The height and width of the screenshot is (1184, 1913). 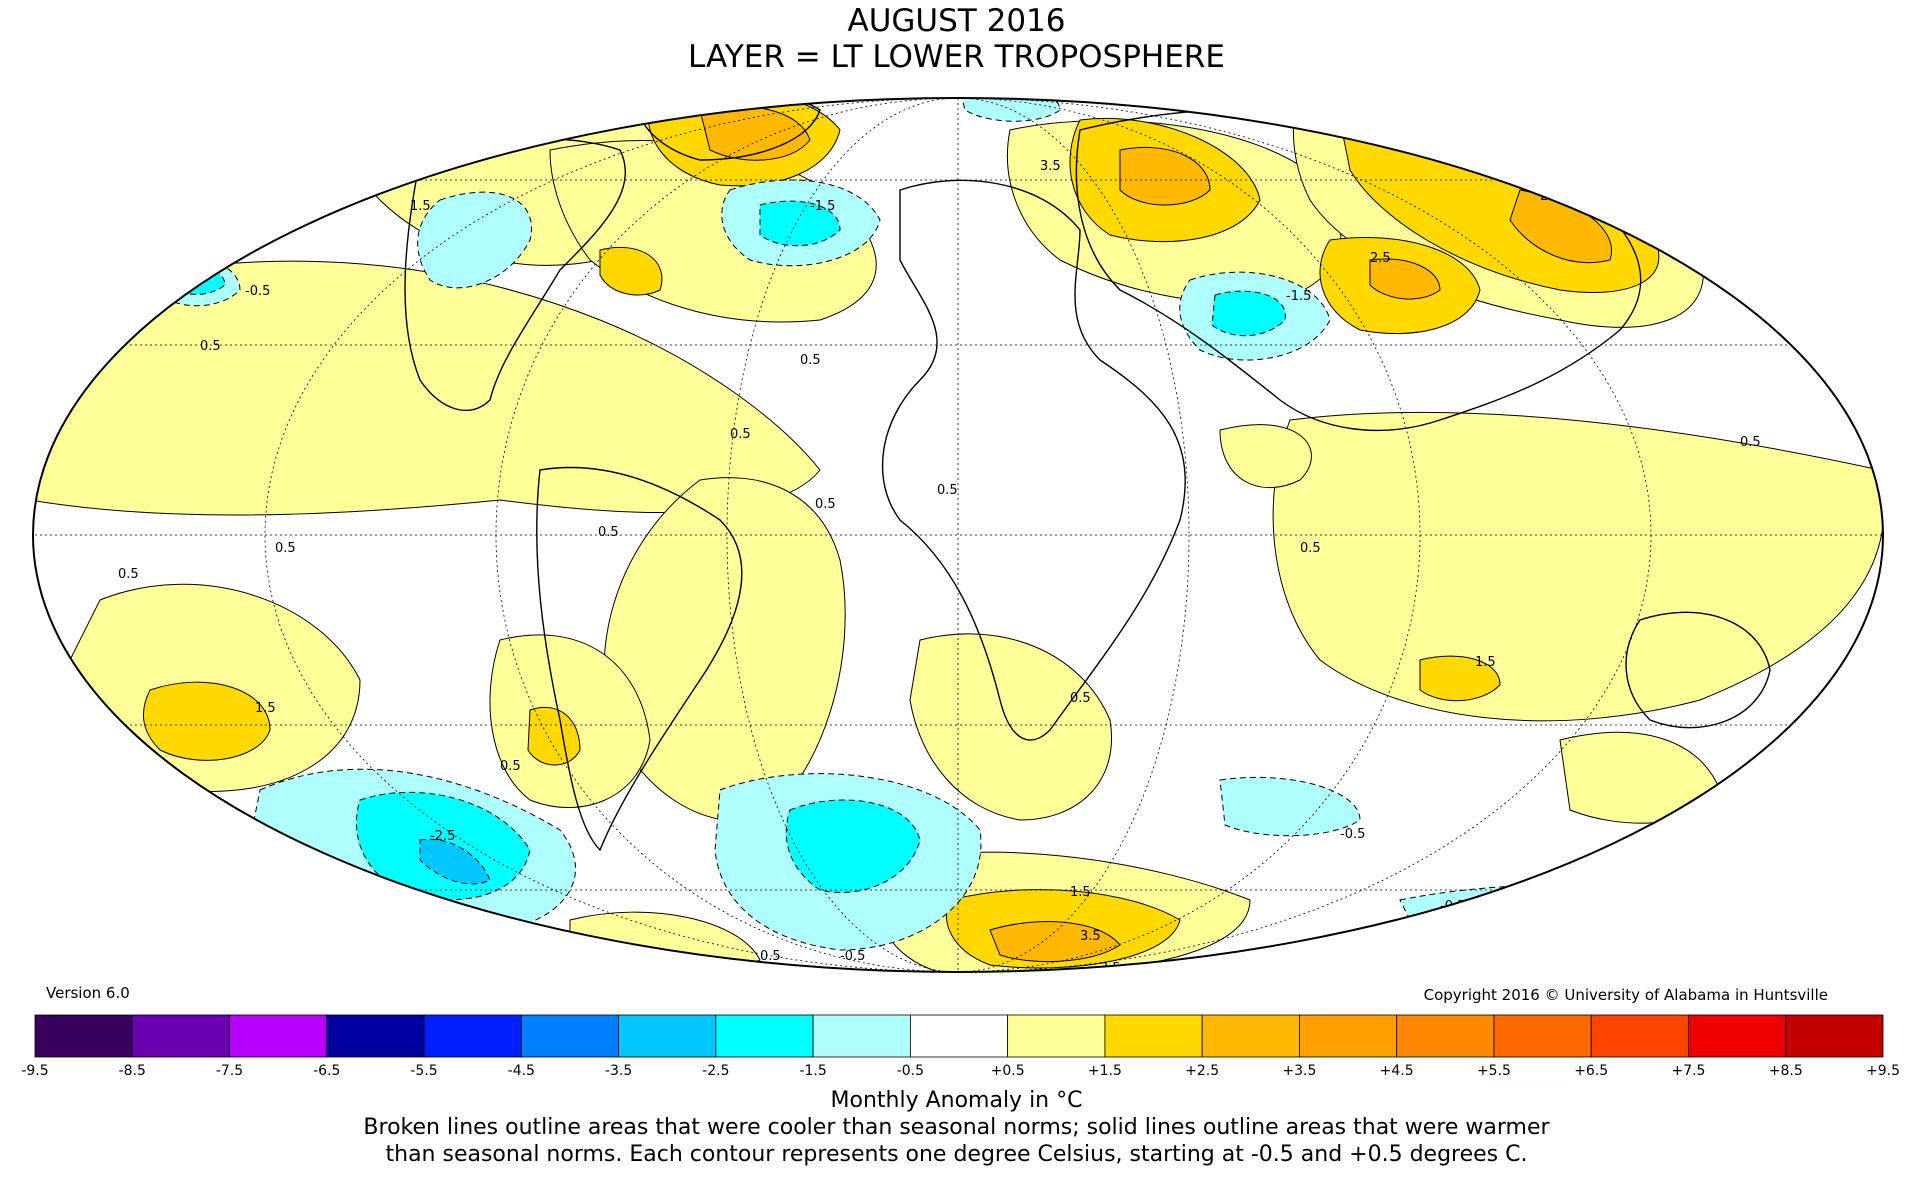 What do you see at coordinates (88, 993) in the screenshot?
I see `version-label: Version 6.0` at bounding box center [88, 993].